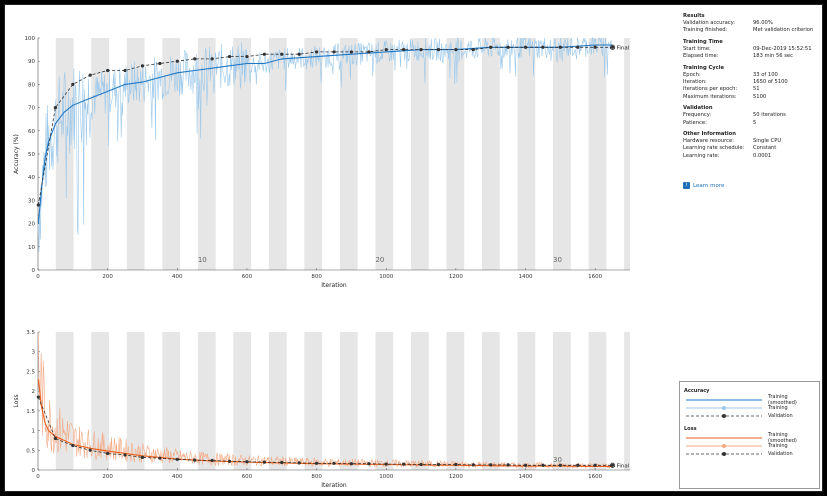 This screenshot has height=496, width=827. Describe the element at coordinates (701, 155) in the screenshot. I see `info-key: Learning rate:` at that location.